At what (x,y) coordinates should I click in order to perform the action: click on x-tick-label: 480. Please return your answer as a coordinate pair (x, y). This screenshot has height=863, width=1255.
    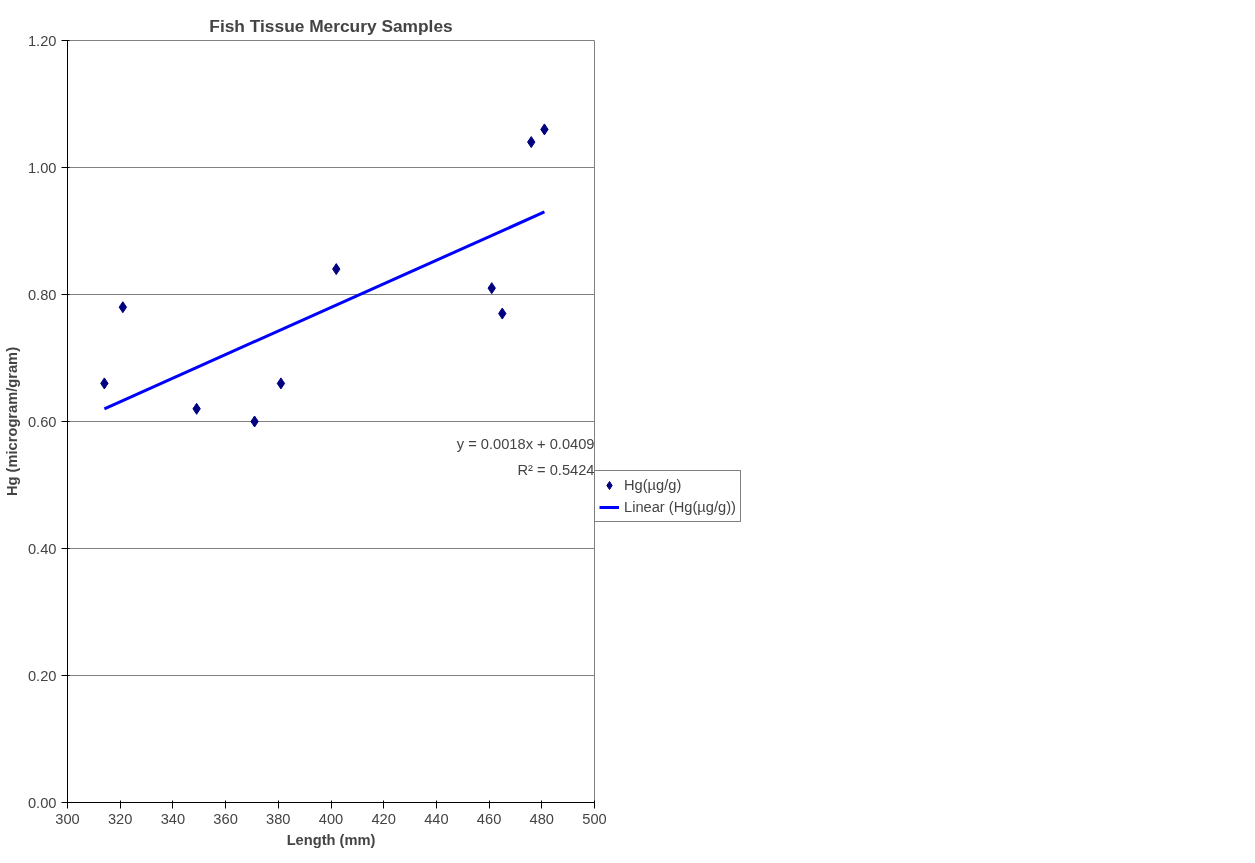
    Looking at the image, I should click on (542, 818).